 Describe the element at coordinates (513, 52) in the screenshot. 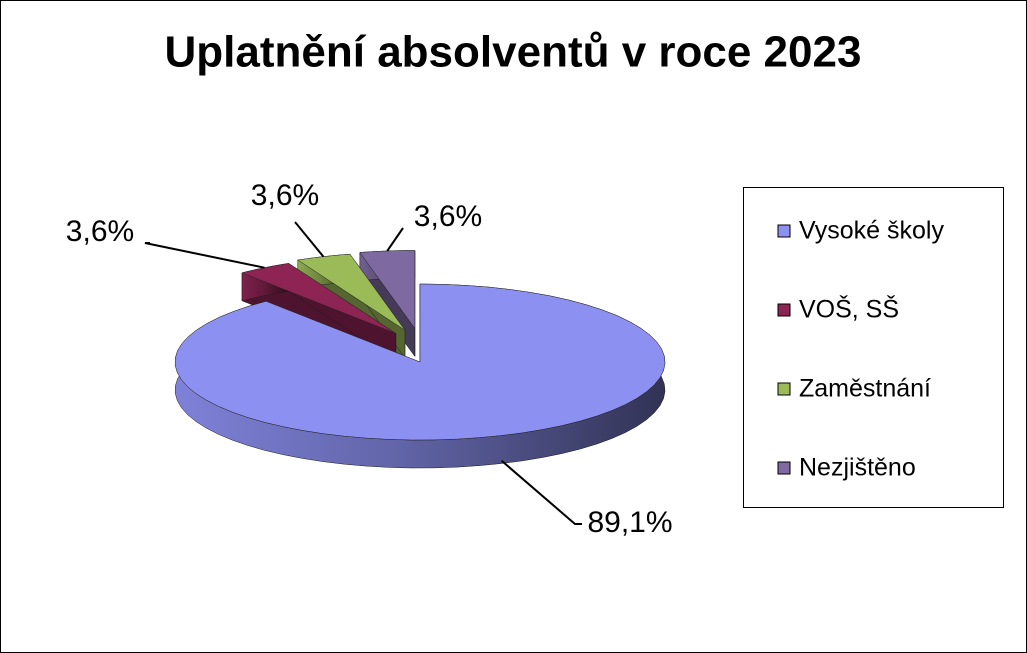

I see `chart-title: Uplatnění absolventů v roce 2023` at that location.